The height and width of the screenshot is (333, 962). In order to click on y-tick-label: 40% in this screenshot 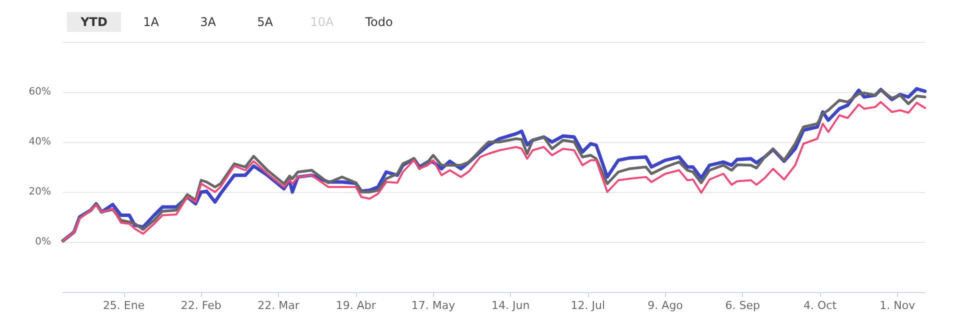, I will do `click(39, 142)`.